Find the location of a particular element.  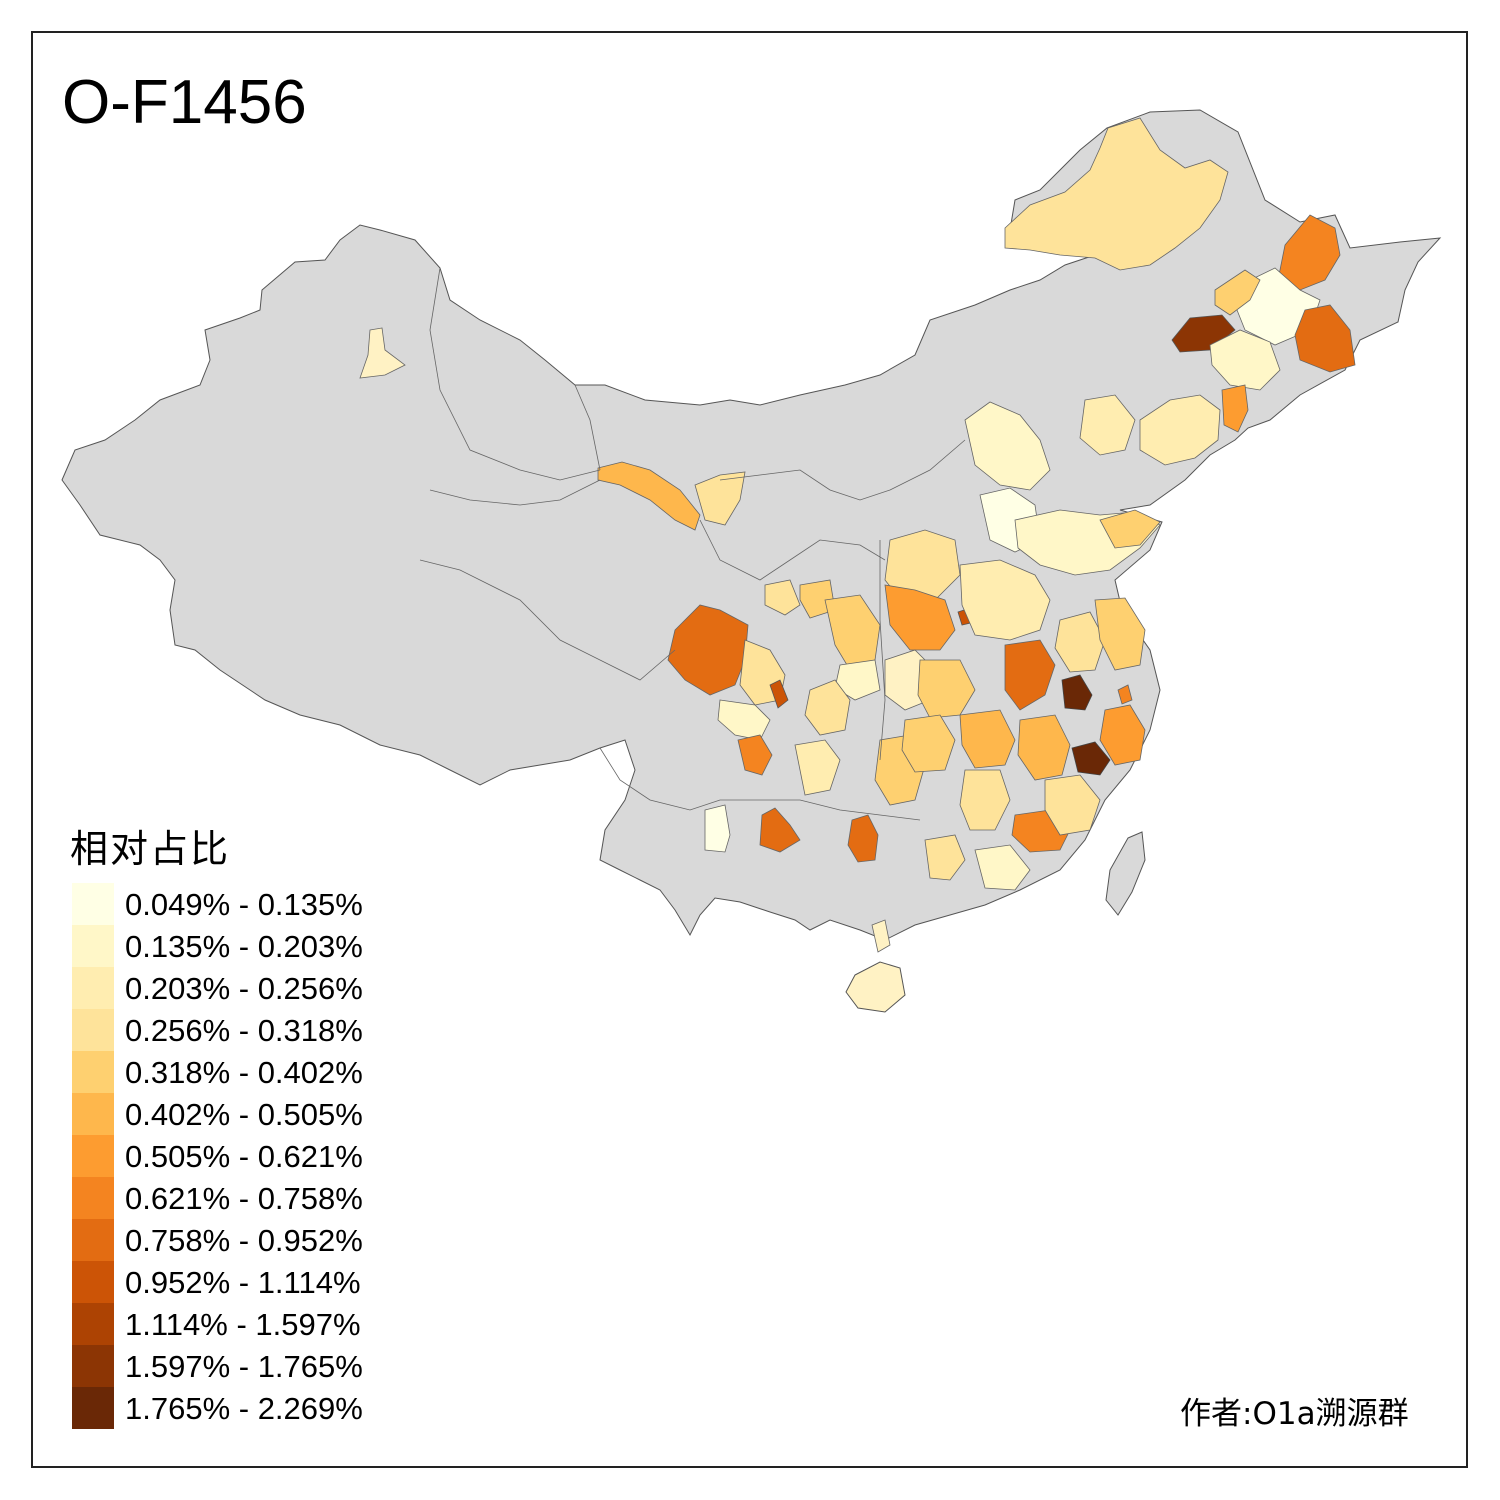

region-liaoning is located at coordinates (1180, 430).